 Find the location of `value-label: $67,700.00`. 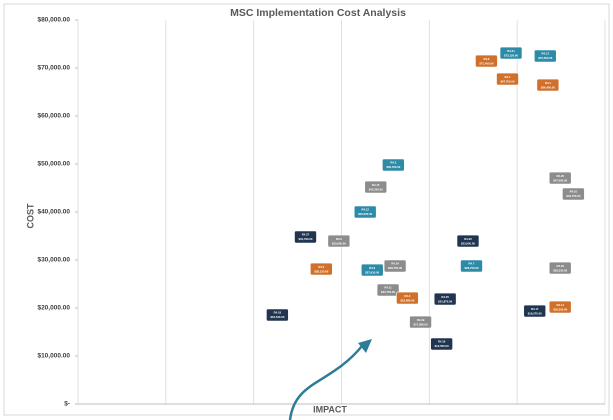

value-label: $67,700.00 is located at coordinates (508, 81).